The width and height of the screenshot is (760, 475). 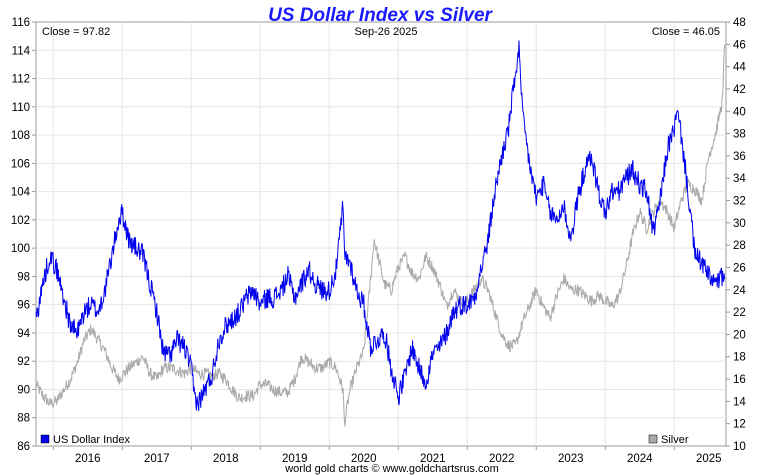 I want to click on right-tick-label: 24, so click(x=739, y=291).